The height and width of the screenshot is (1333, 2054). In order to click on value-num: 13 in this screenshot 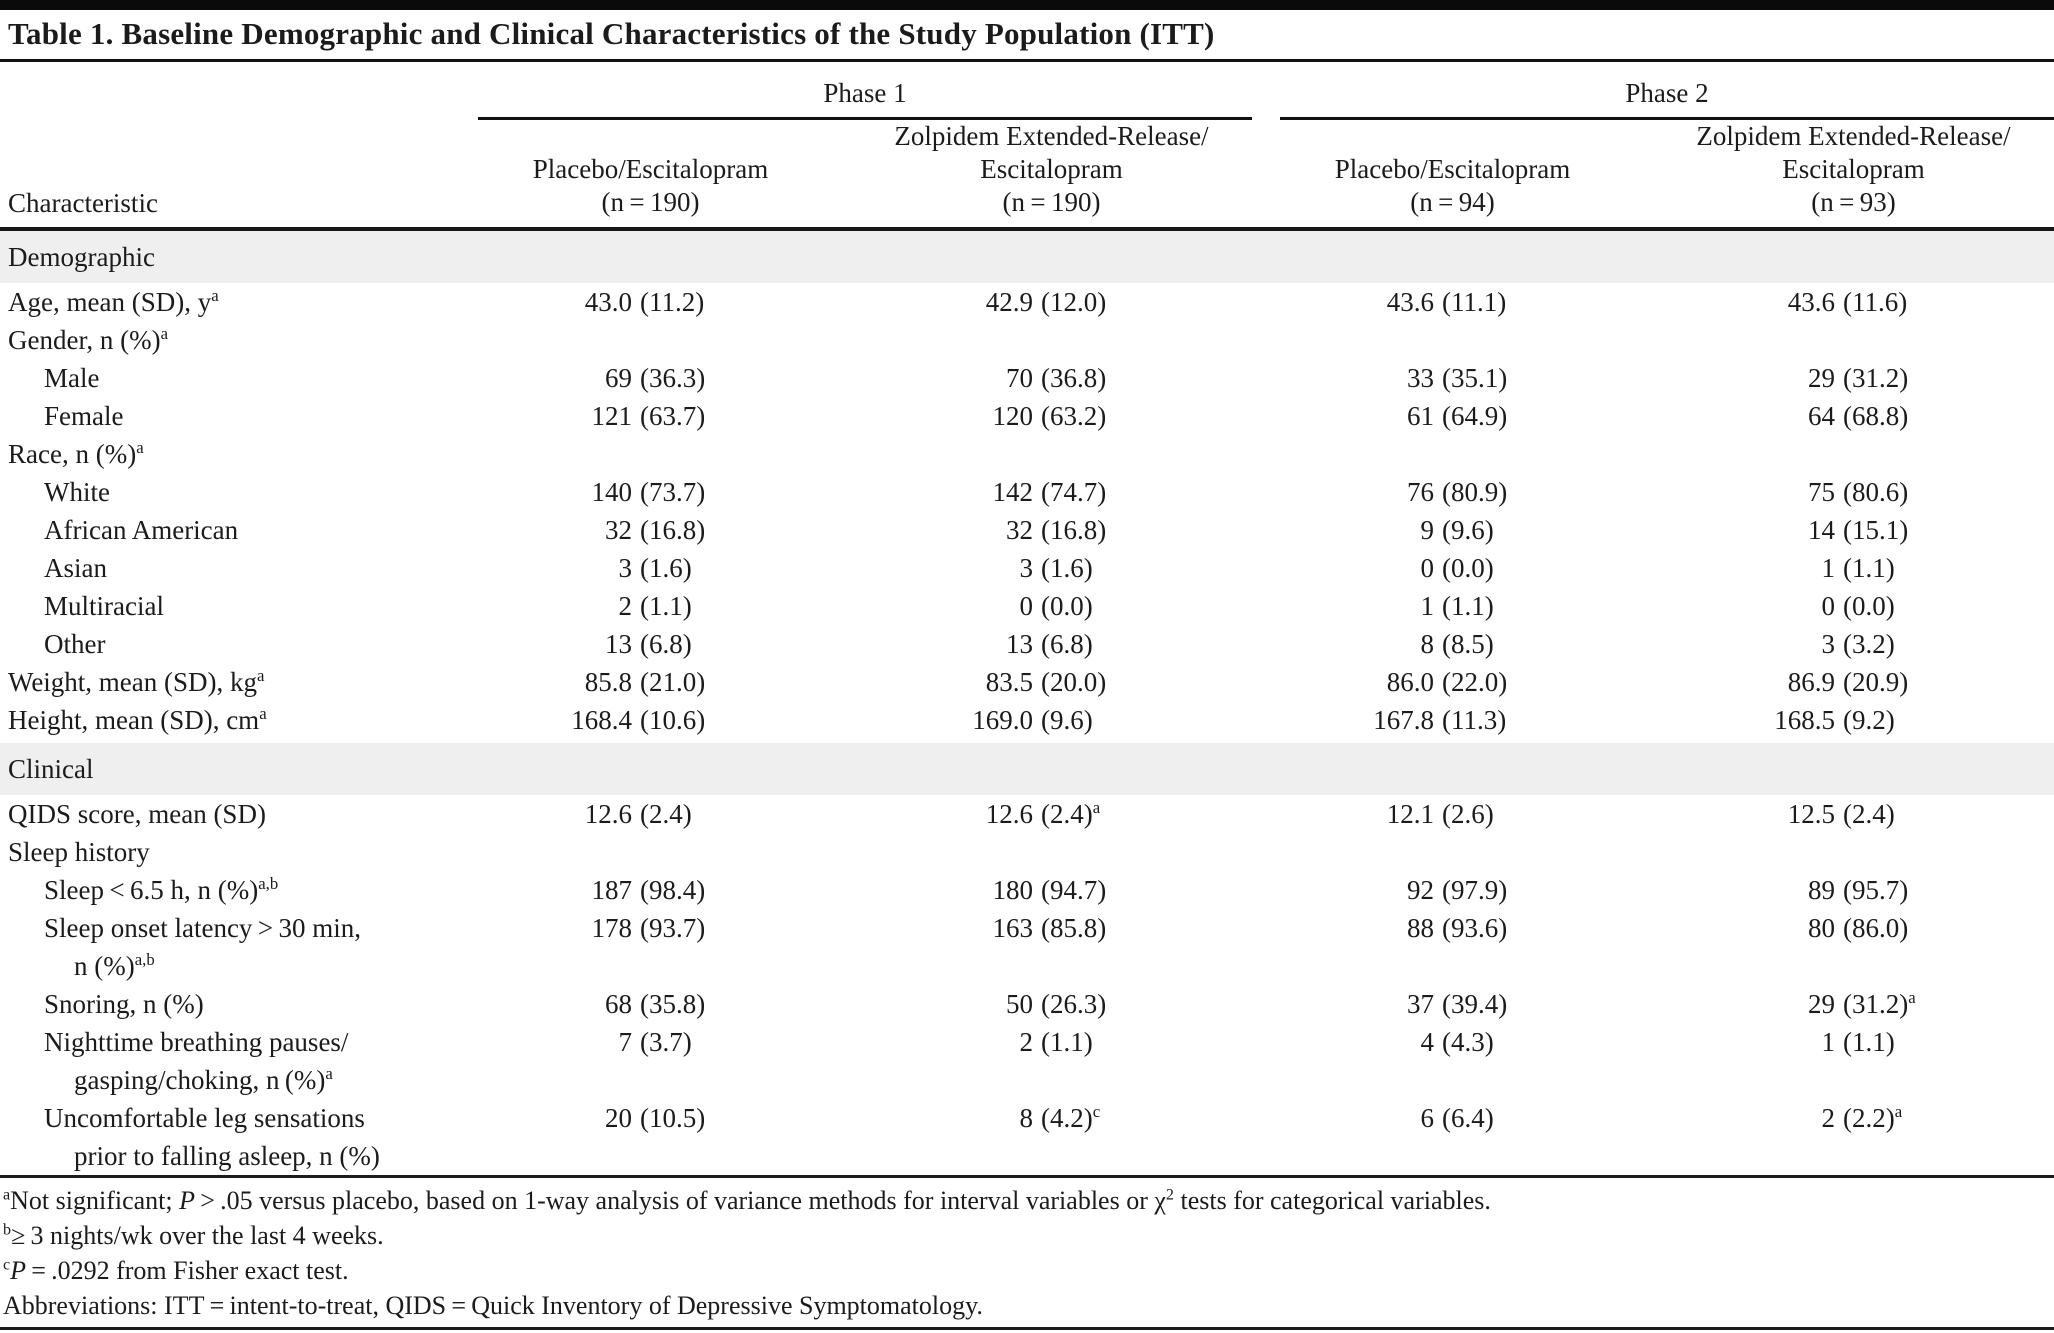, I will do `click(618, 644)`.